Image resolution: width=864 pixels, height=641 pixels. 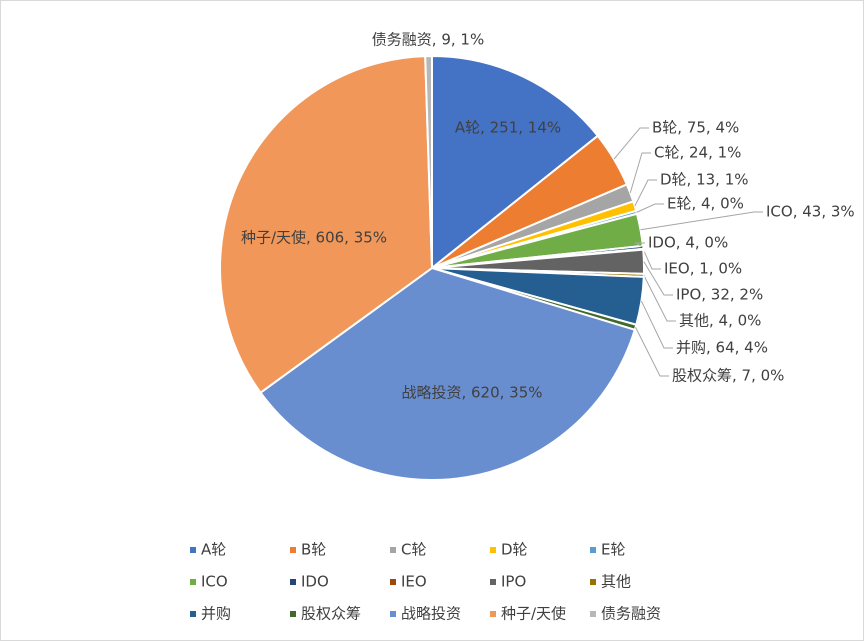 I want to click on data-label: E轮, 4, 0%, so click(x=705, y=204).